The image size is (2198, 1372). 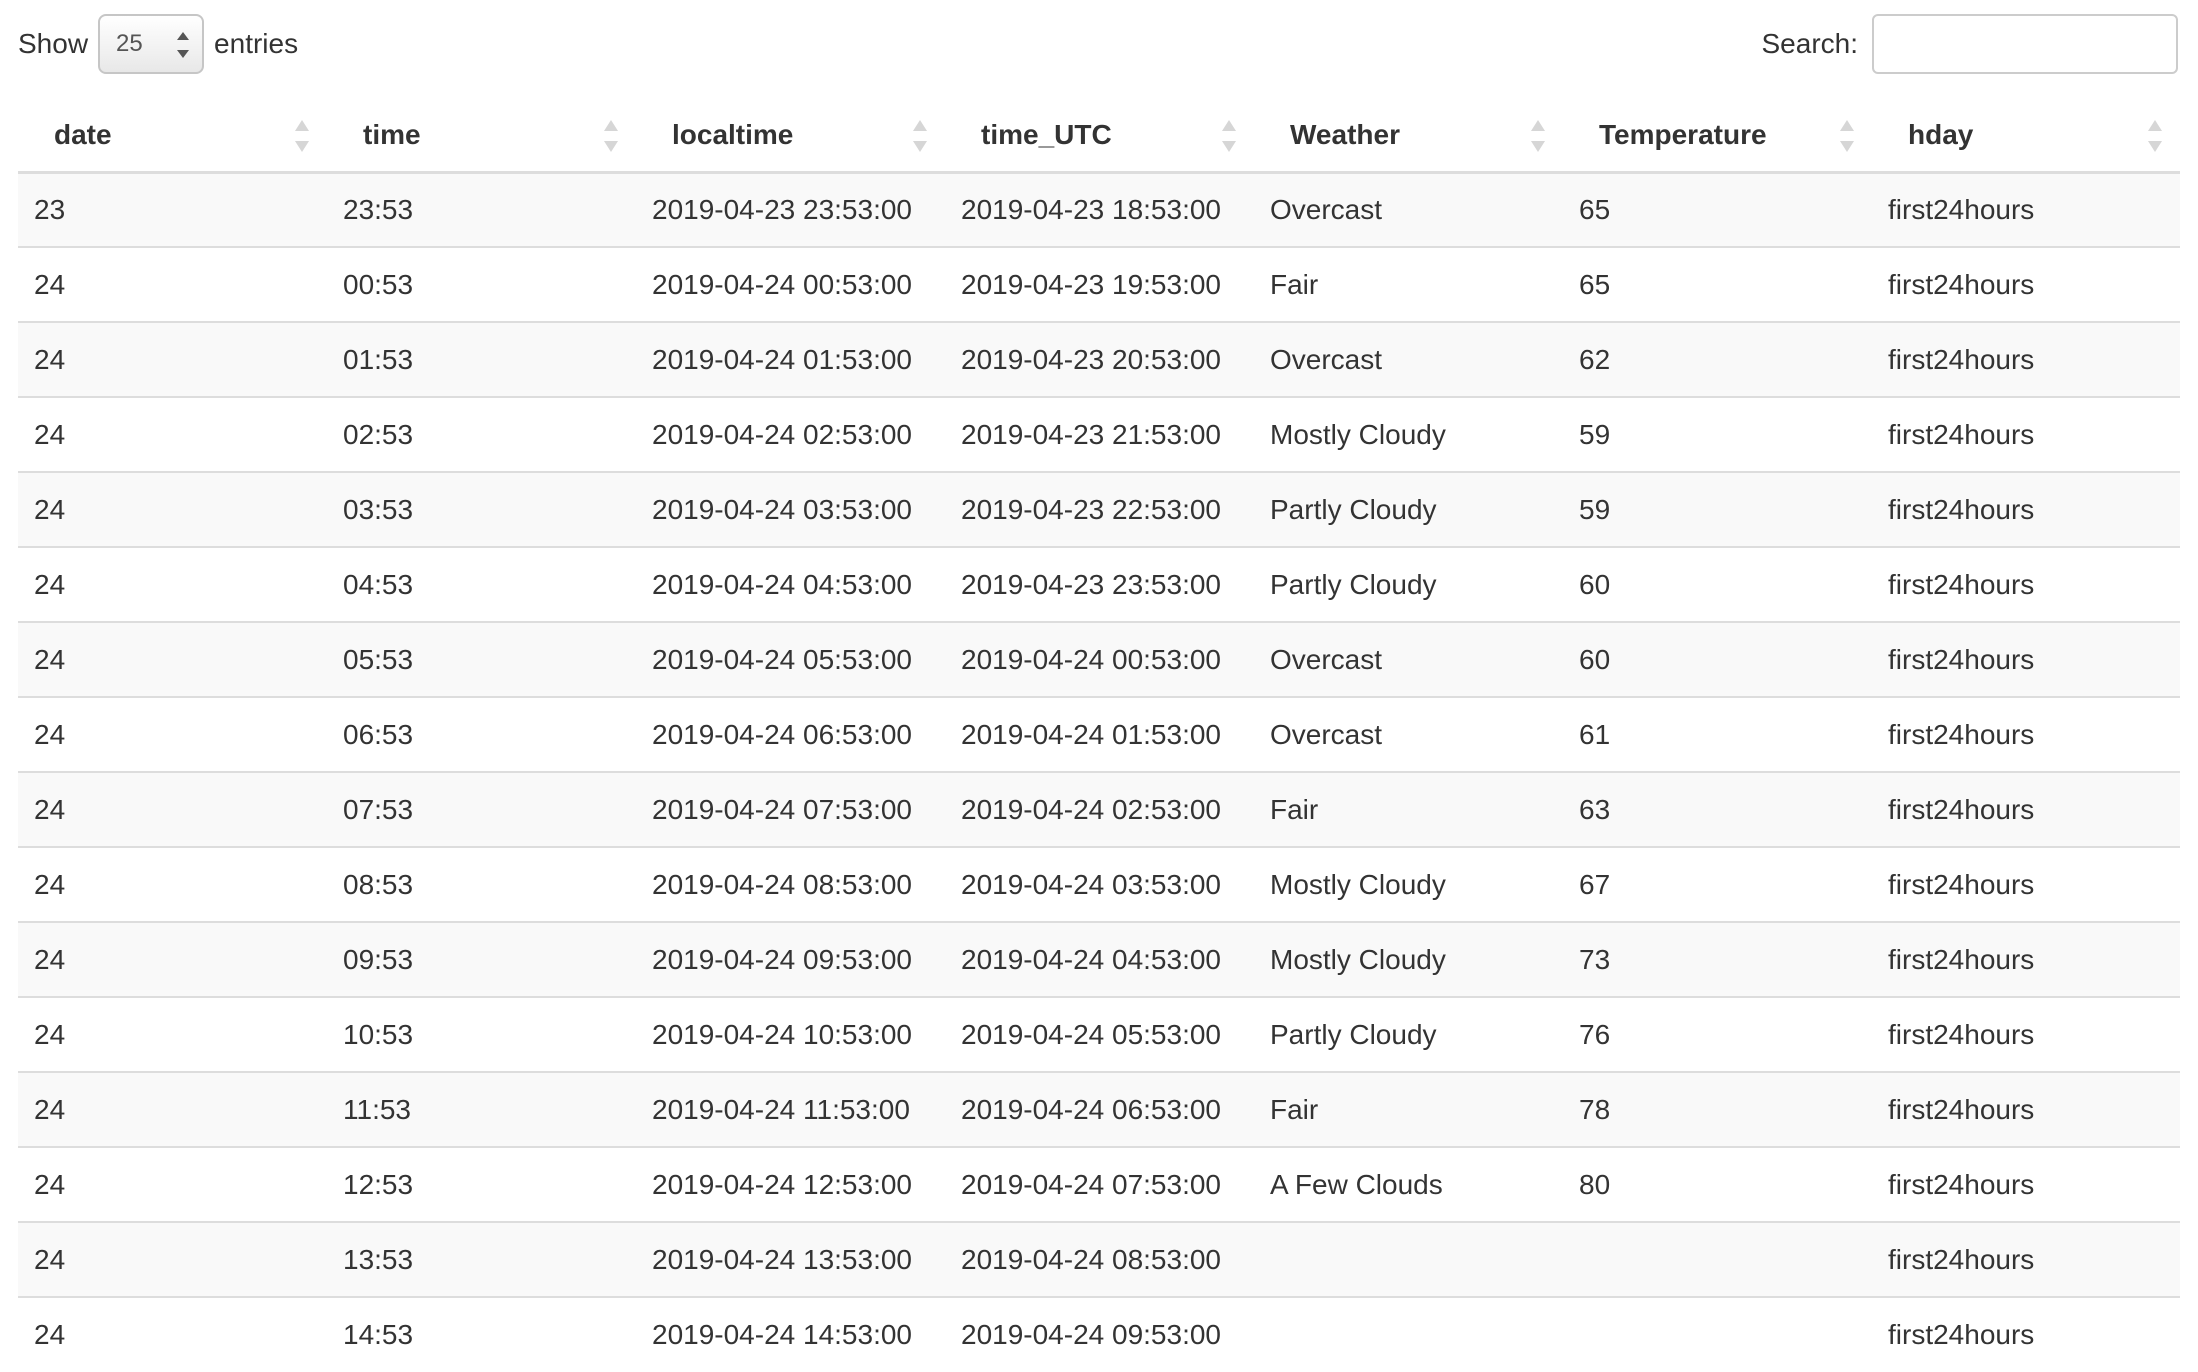 I want to click on cell-time: 04:53, so click(x=481, y=584).